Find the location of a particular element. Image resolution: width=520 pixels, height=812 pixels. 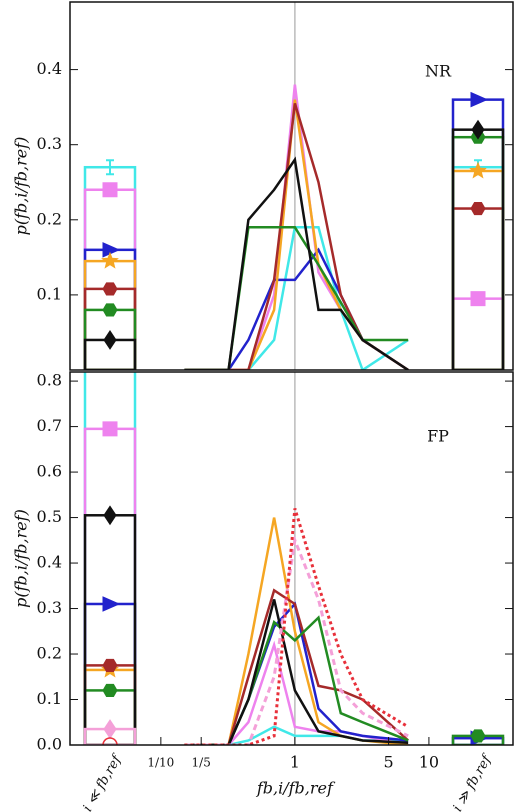

x-tick-label: 5 is located at coordinates (388, 762).